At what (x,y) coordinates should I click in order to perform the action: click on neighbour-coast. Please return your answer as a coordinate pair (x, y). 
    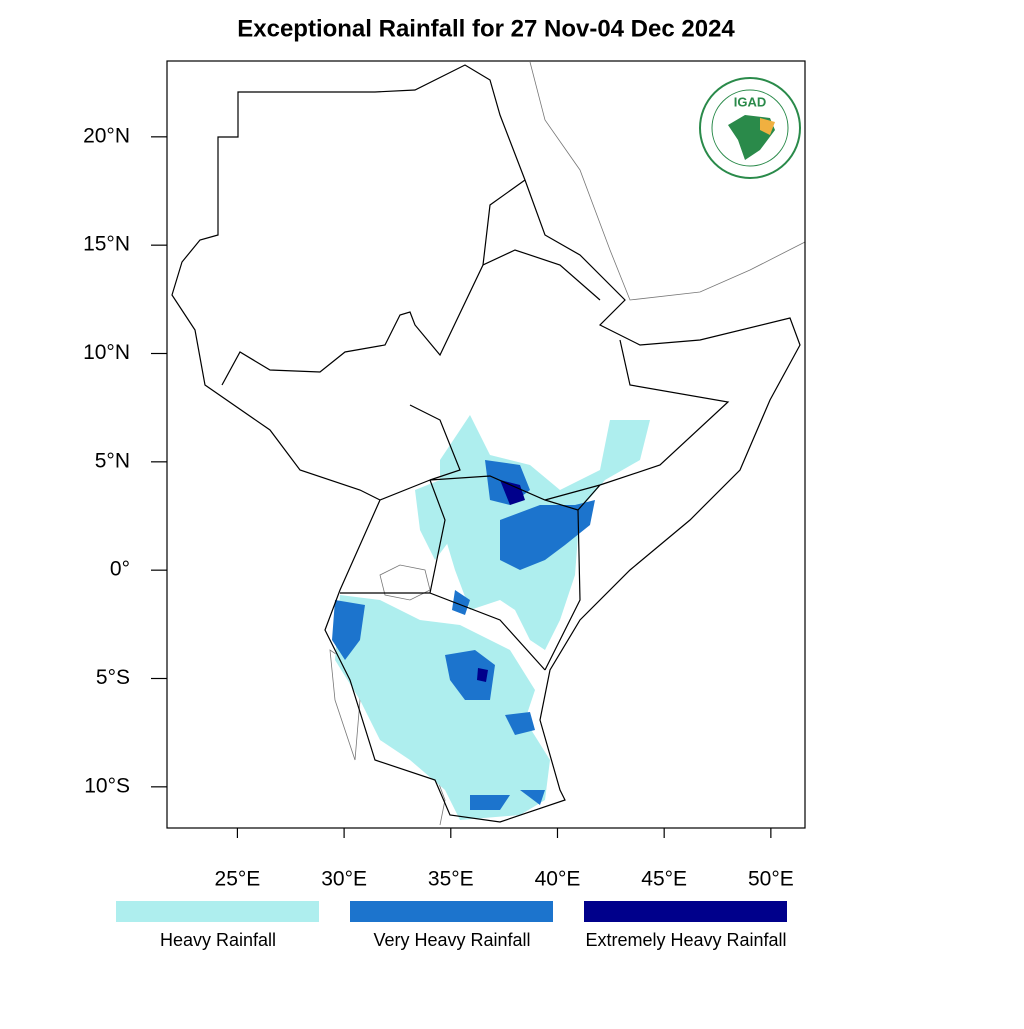
    Looking at the image, I should click on (667, 181).